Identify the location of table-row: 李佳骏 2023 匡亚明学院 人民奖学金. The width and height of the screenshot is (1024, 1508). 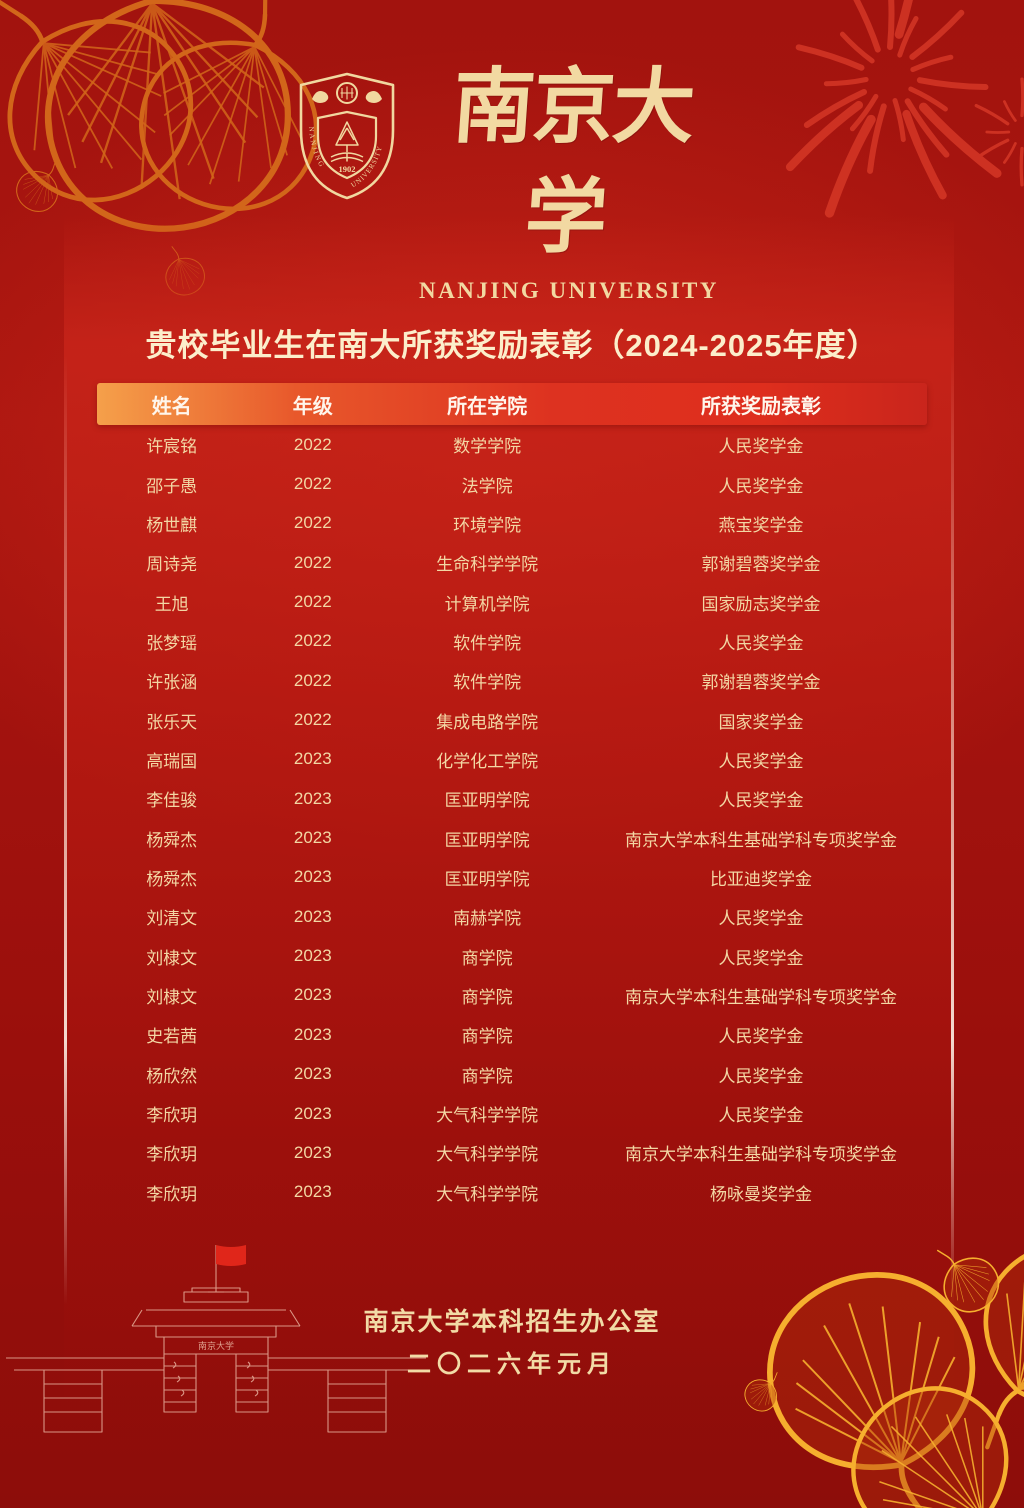
(512, 798).